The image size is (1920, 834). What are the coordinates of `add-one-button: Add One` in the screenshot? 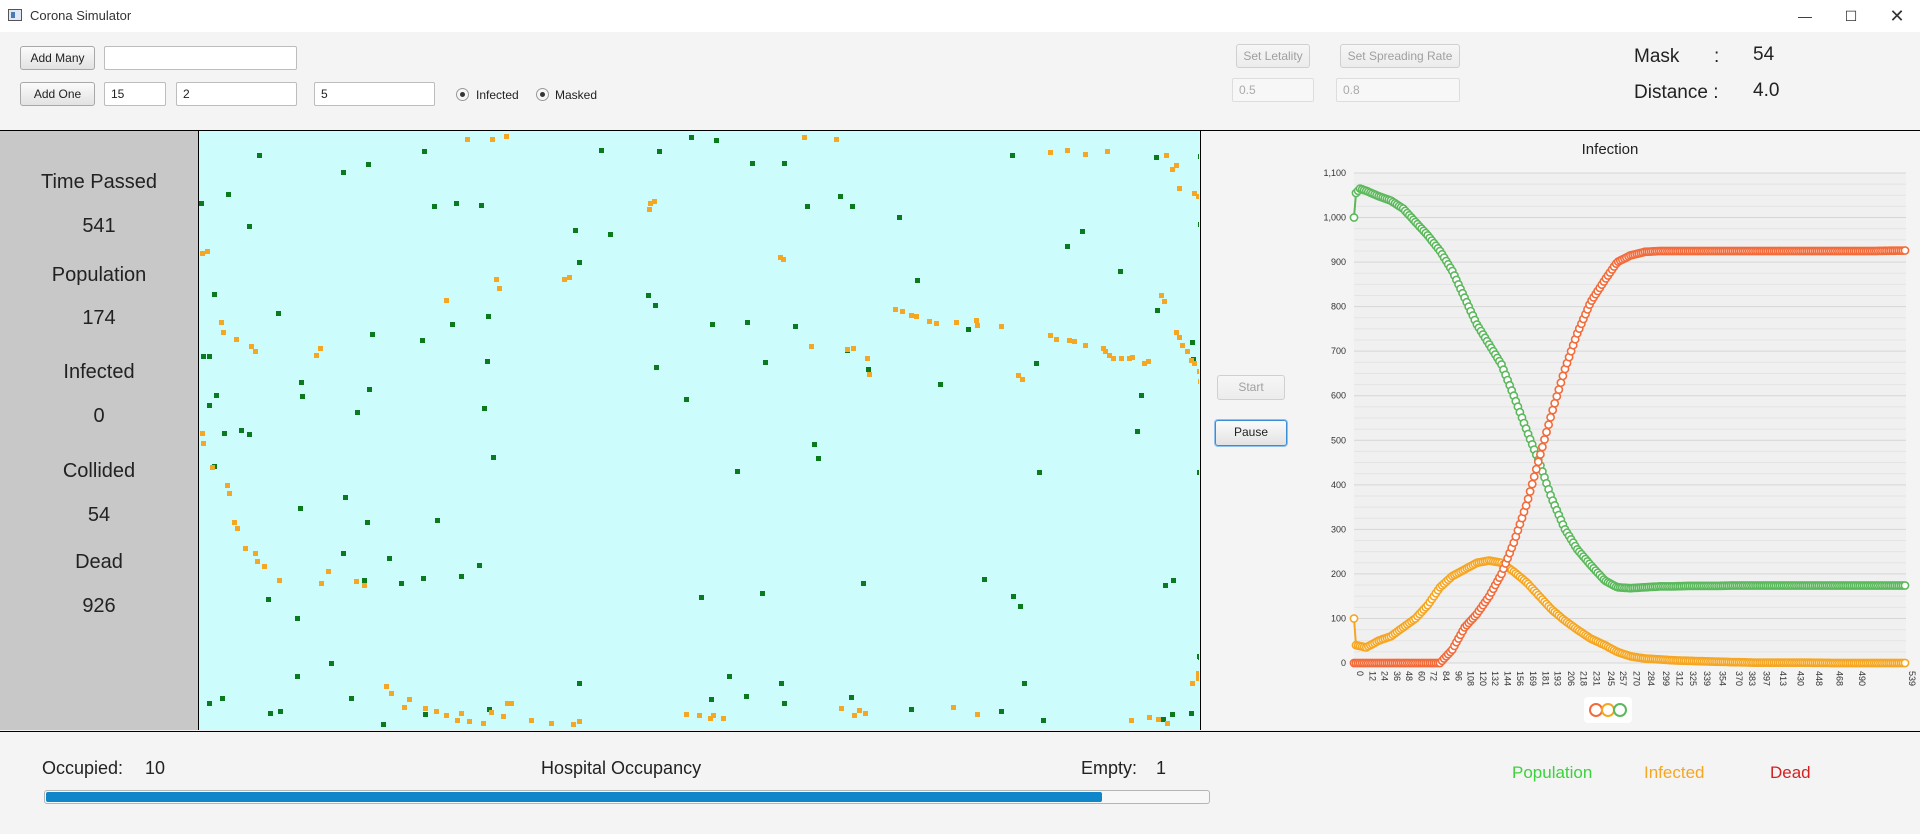 It's located at (57, 94).